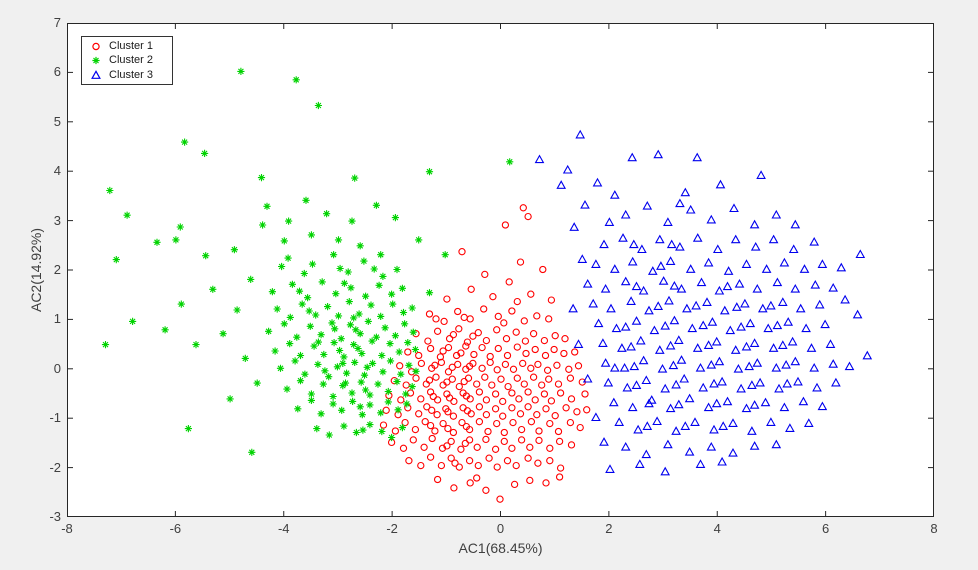 This screenshot has height=570, width=978. I want to click on legend-label: Cluster 1, so click(131, 46).